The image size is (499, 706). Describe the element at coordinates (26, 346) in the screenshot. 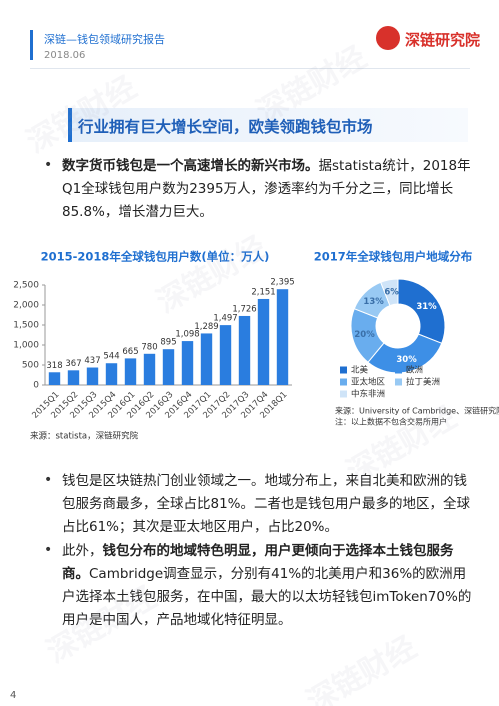

I see `y-tick-label: 1,000` at that location.